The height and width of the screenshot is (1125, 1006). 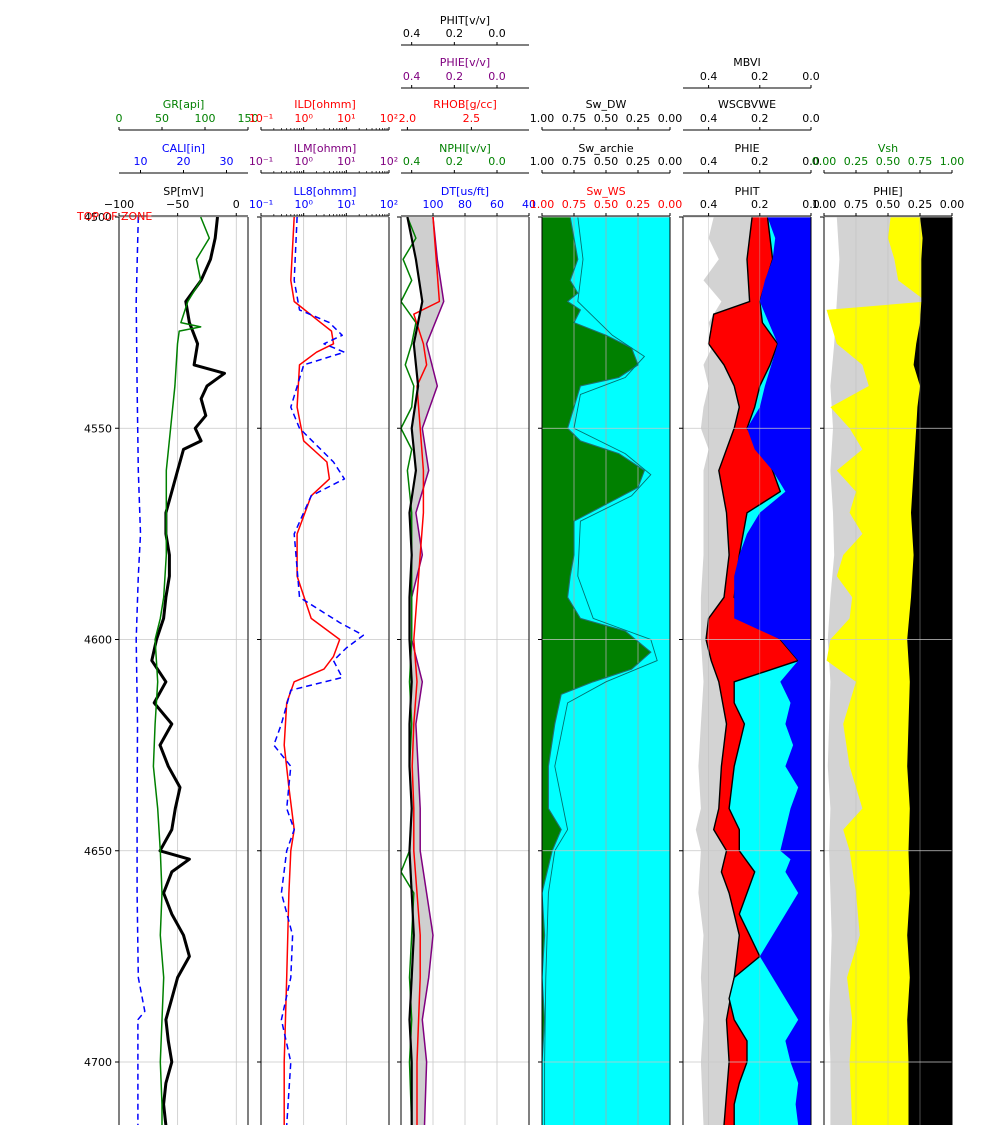 I want to click on hydrocarbon-fill, so click(x=596, y=671).